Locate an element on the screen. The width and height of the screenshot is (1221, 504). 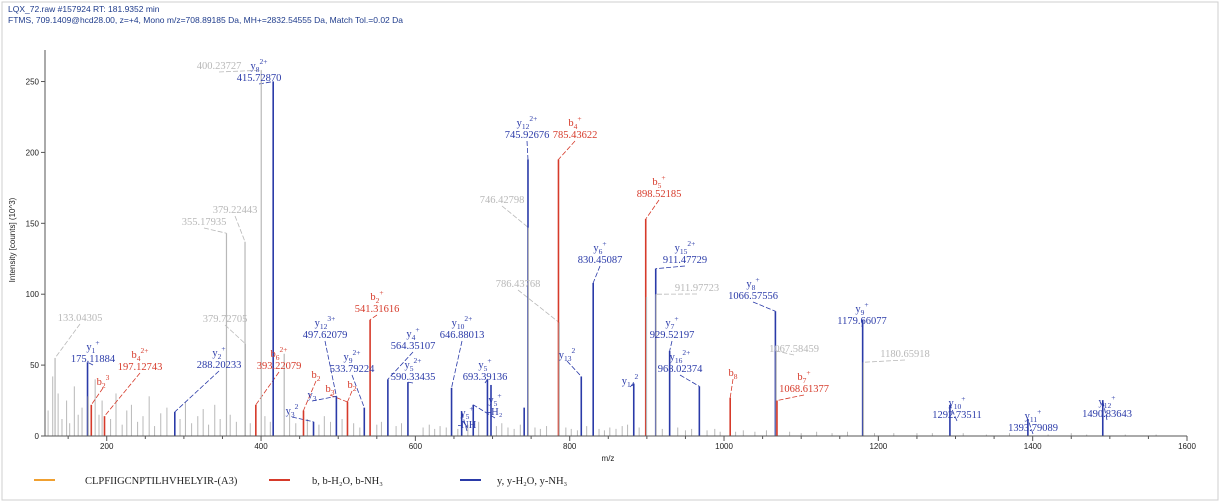
ion-label: y4+ is located at coordinates (412, 333).